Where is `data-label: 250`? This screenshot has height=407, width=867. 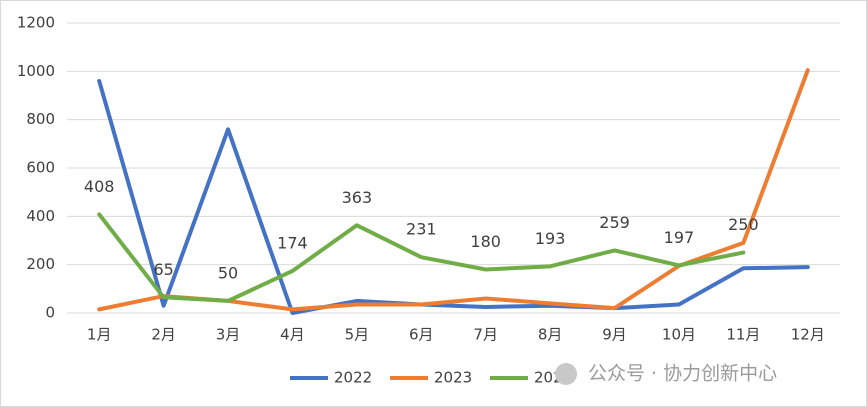 data-label: 250 is located at coordinates (743, 224).